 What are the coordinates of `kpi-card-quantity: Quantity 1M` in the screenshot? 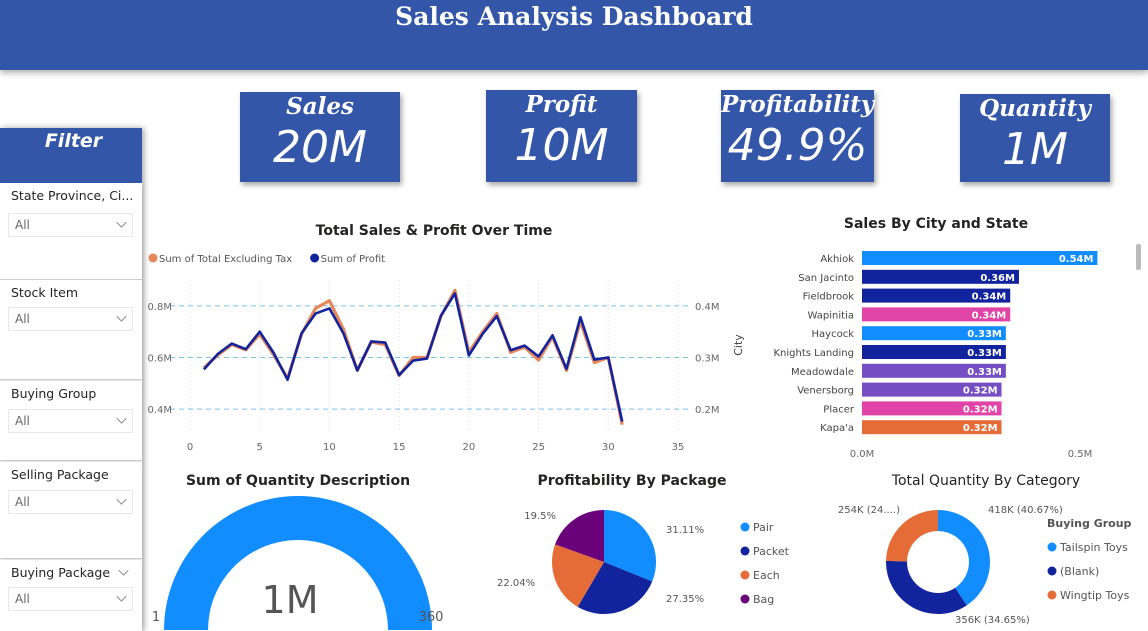 It's located at (1035, 138).